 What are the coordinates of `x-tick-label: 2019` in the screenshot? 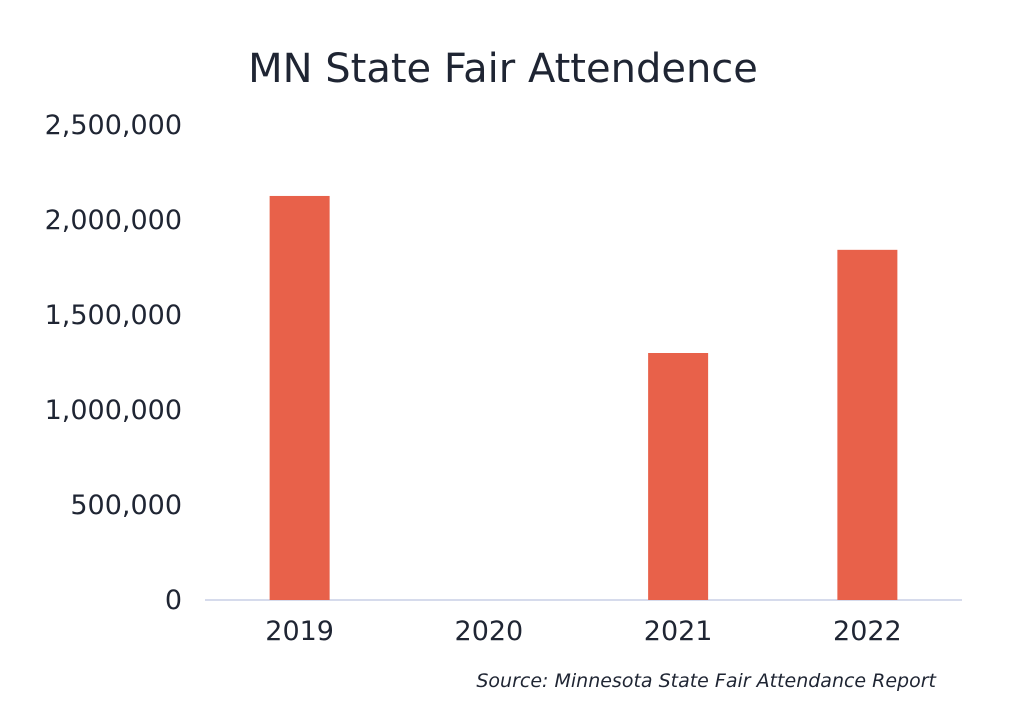 It's located at (299, 631).